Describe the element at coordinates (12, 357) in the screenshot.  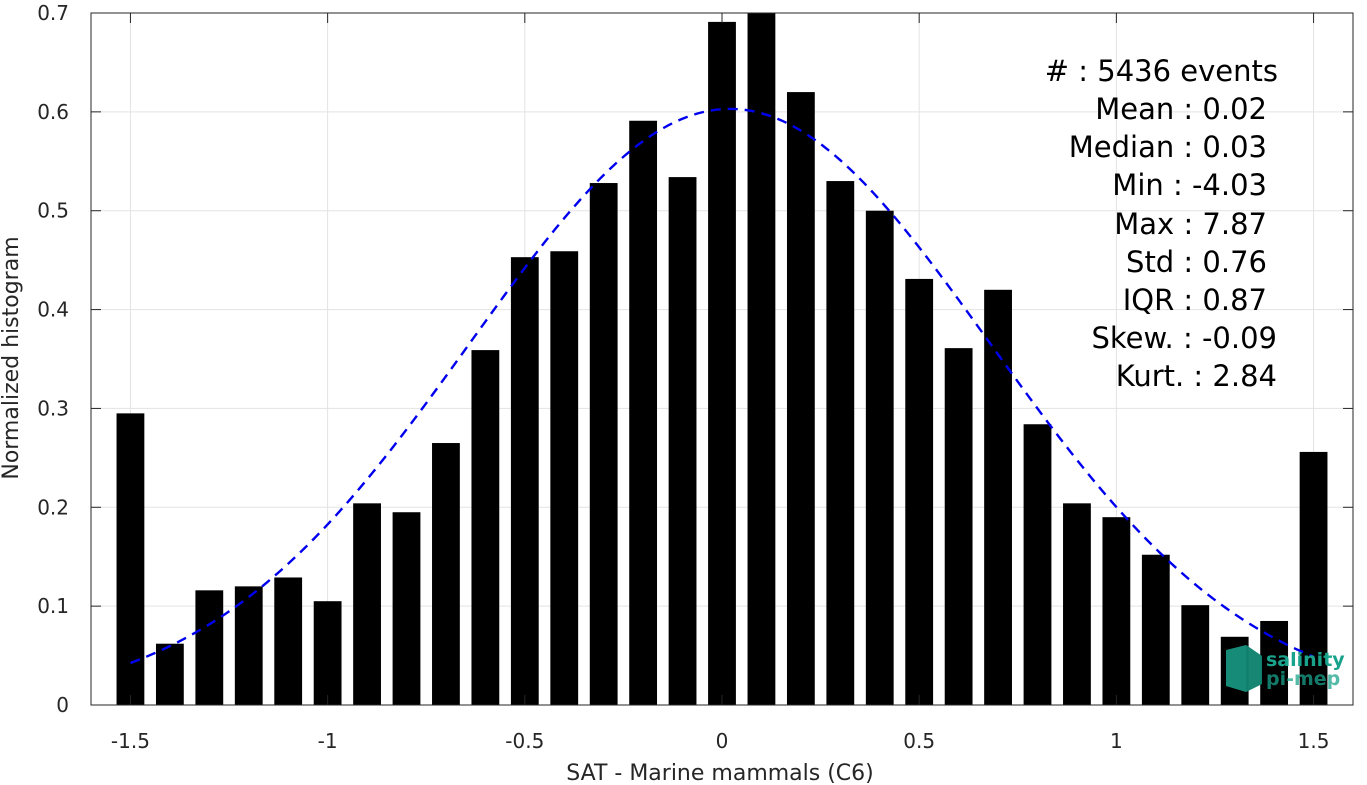
I see `y-axis-title: Normalized histogram` at that location.